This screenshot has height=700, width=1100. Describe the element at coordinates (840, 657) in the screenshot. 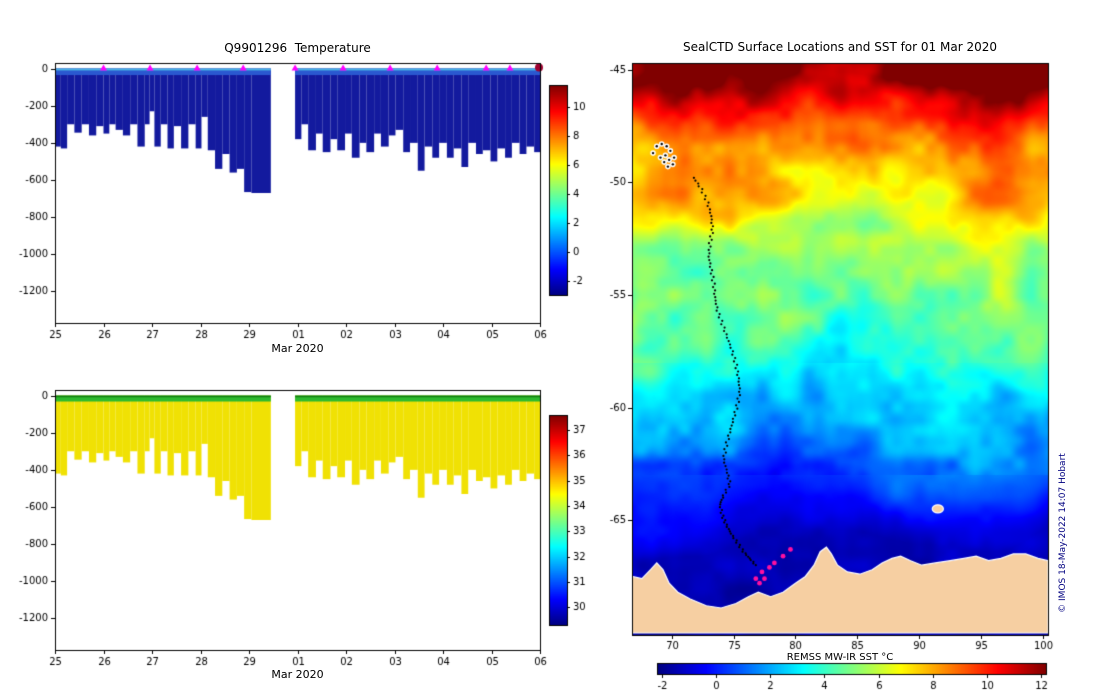

I see `map-colorbar-label: REMSS MW-IR SST °C` at that location.